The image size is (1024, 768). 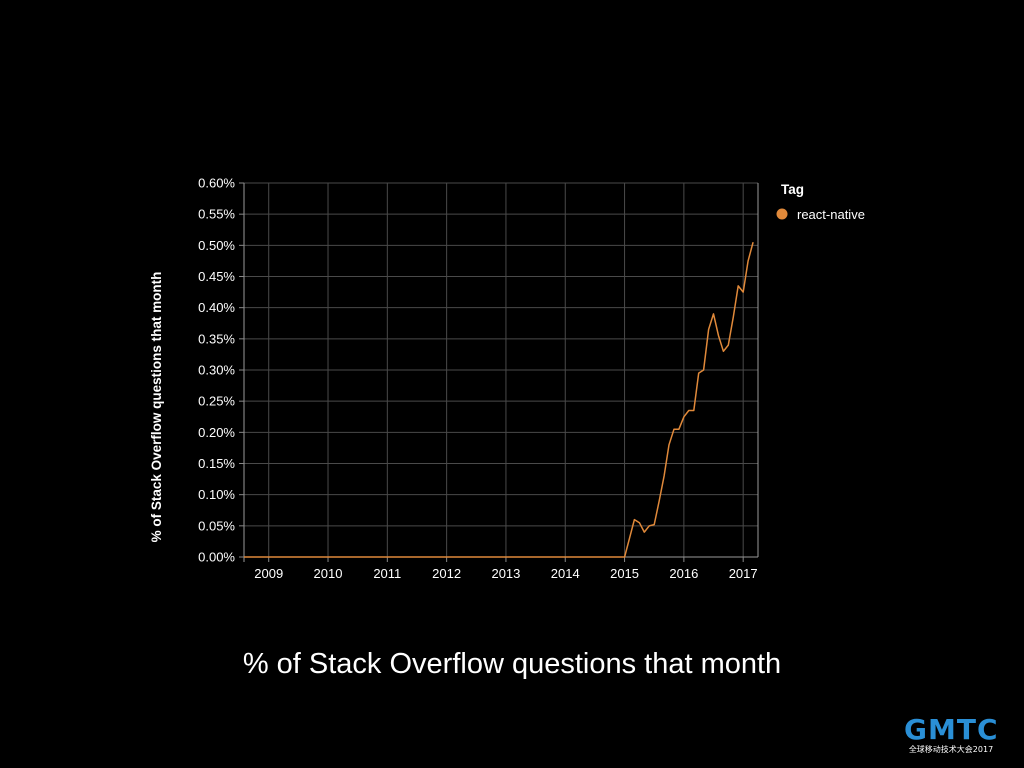 What do you see at coordinates (216, 183) in the screenshot?
I see `y-tick-label: 0.60%` at bounding box center [216, 183].